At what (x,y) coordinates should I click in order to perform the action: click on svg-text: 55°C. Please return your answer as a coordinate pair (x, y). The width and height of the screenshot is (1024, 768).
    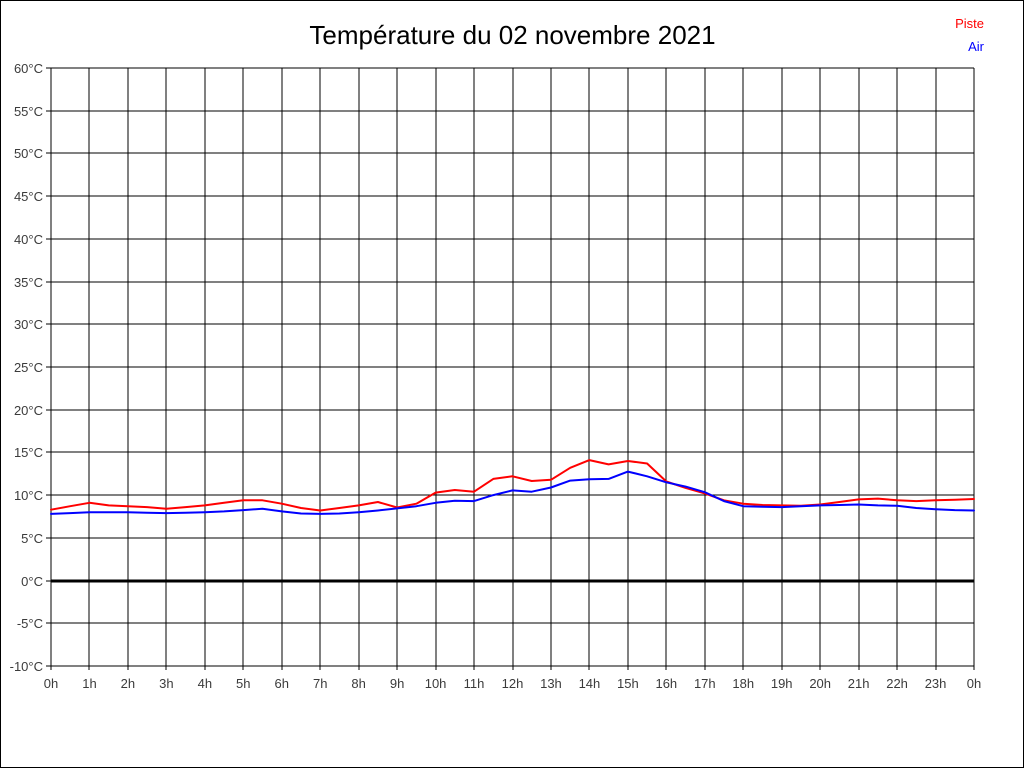
    Looking at the image, I should click on (28, 111).